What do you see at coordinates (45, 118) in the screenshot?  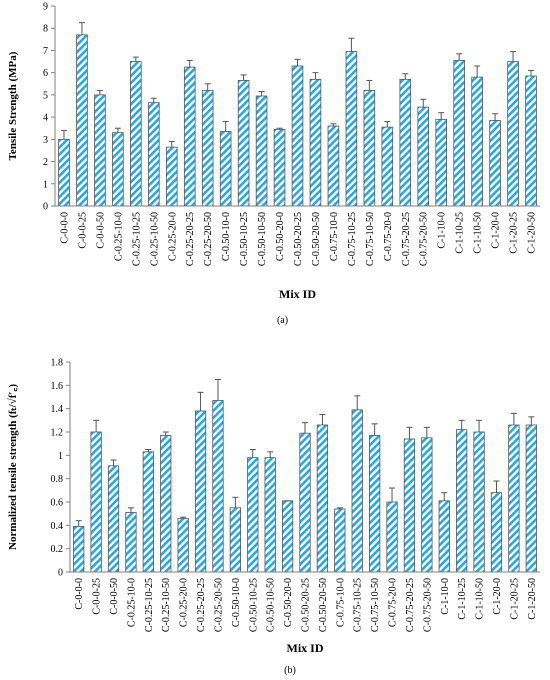 I see `y-tick-label: 4` at bounding box center [45, 118].